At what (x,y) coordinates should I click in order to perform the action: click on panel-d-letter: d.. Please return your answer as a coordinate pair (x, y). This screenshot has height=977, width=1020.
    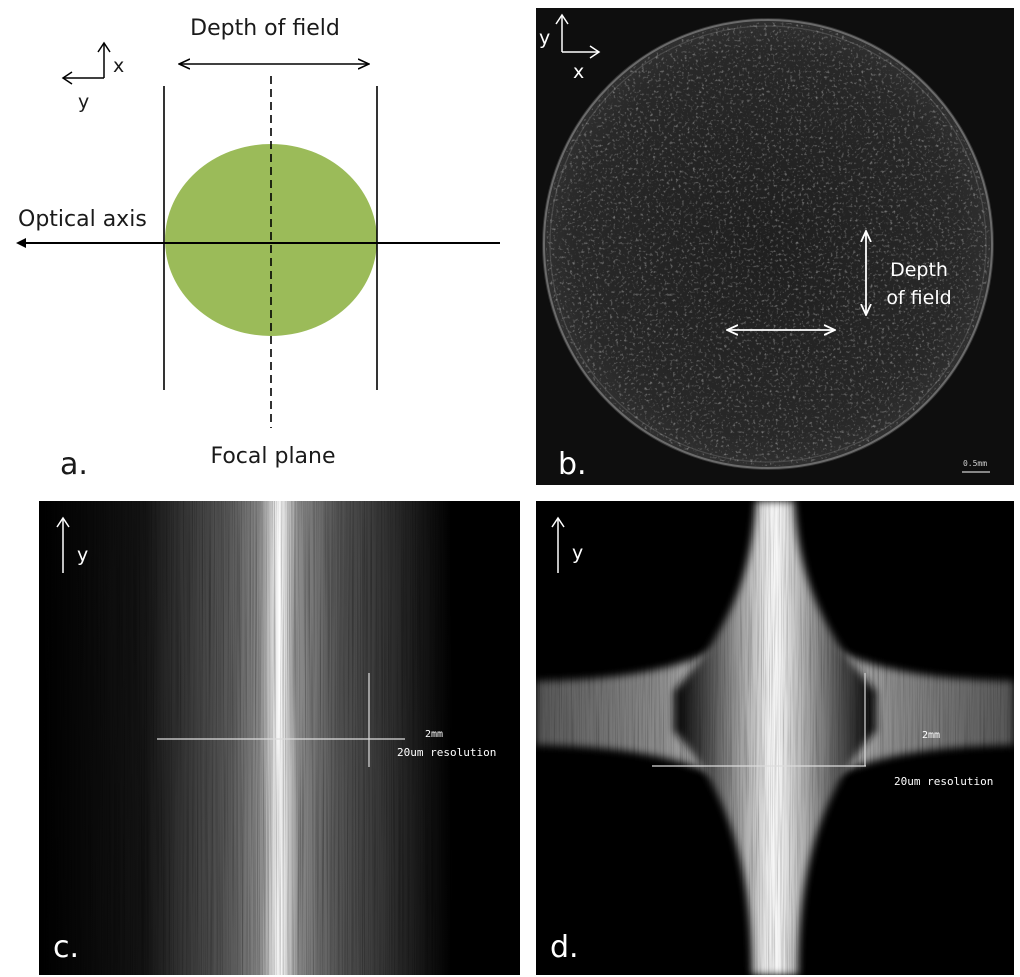
    Looking at the image, I should click on (564, 947).